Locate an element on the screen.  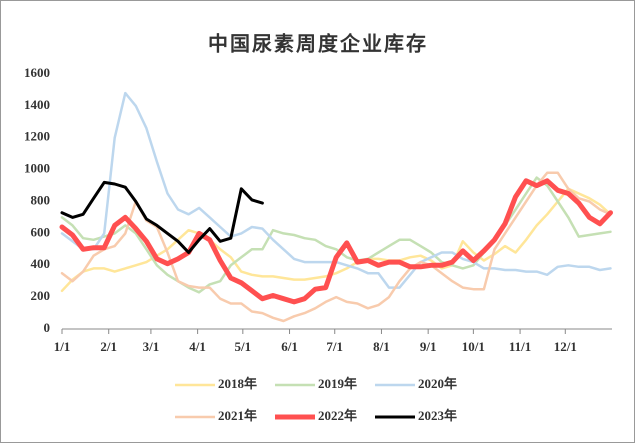
x-tick-label: 6/1 is located at coordinates (289, 346).